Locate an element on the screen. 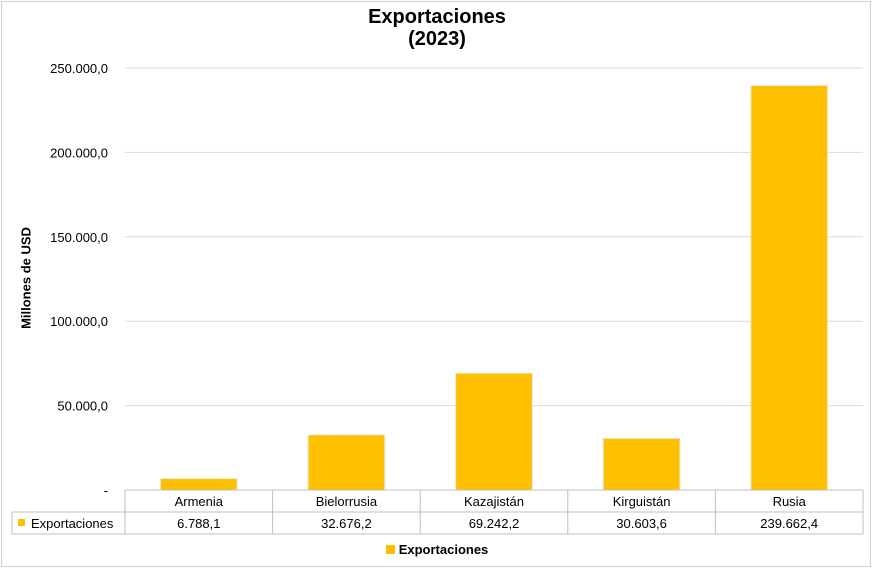 This screenshot has height=570, width=874. data-label: 6.788,1 is located at coordinates (198, 523).